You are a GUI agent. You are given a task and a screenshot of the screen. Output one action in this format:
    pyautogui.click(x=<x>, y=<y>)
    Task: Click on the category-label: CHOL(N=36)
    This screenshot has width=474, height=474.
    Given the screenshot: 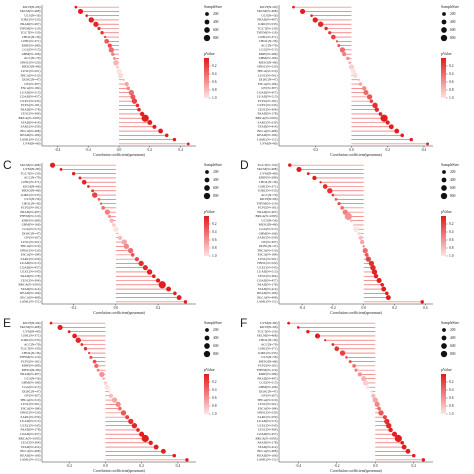 What is the action you would take?
    pyautogui.click(x=31, y=37)
    